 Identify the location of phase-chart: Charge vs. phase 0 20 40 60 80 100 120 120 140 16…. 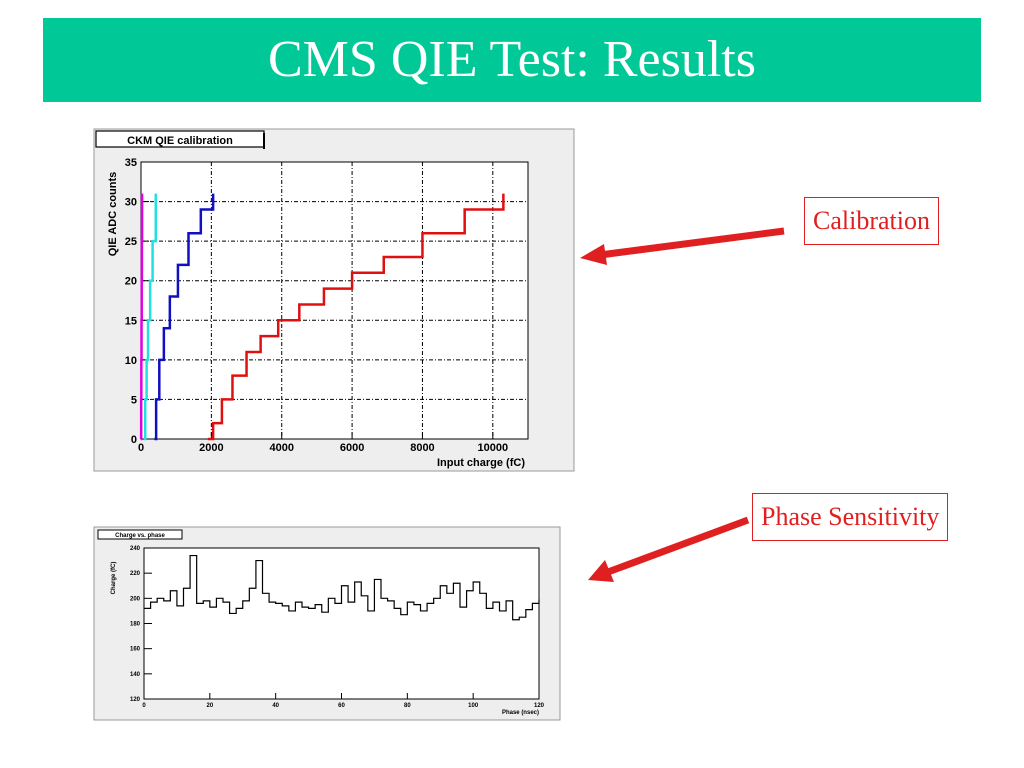
(327, 623).